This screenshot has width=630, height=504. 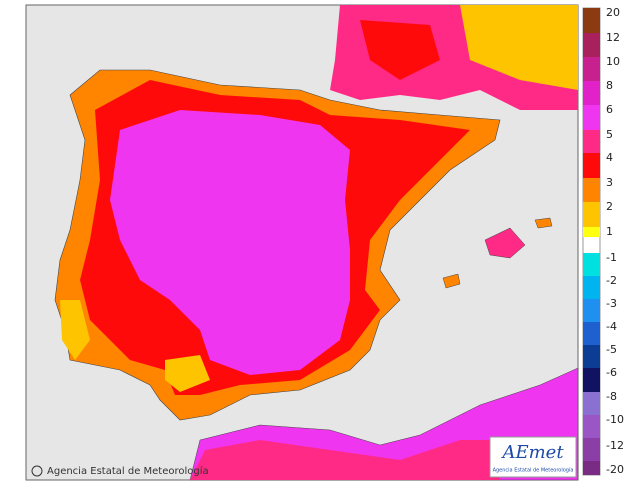 I want to click on legend-label: 3, so click(x=609, y=182).